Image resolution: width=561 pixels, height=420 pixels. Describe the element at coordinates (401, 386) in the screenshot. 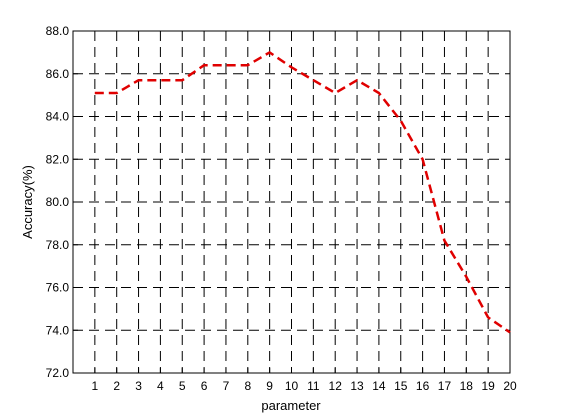

I see `x-tick-label: 15` at that location.